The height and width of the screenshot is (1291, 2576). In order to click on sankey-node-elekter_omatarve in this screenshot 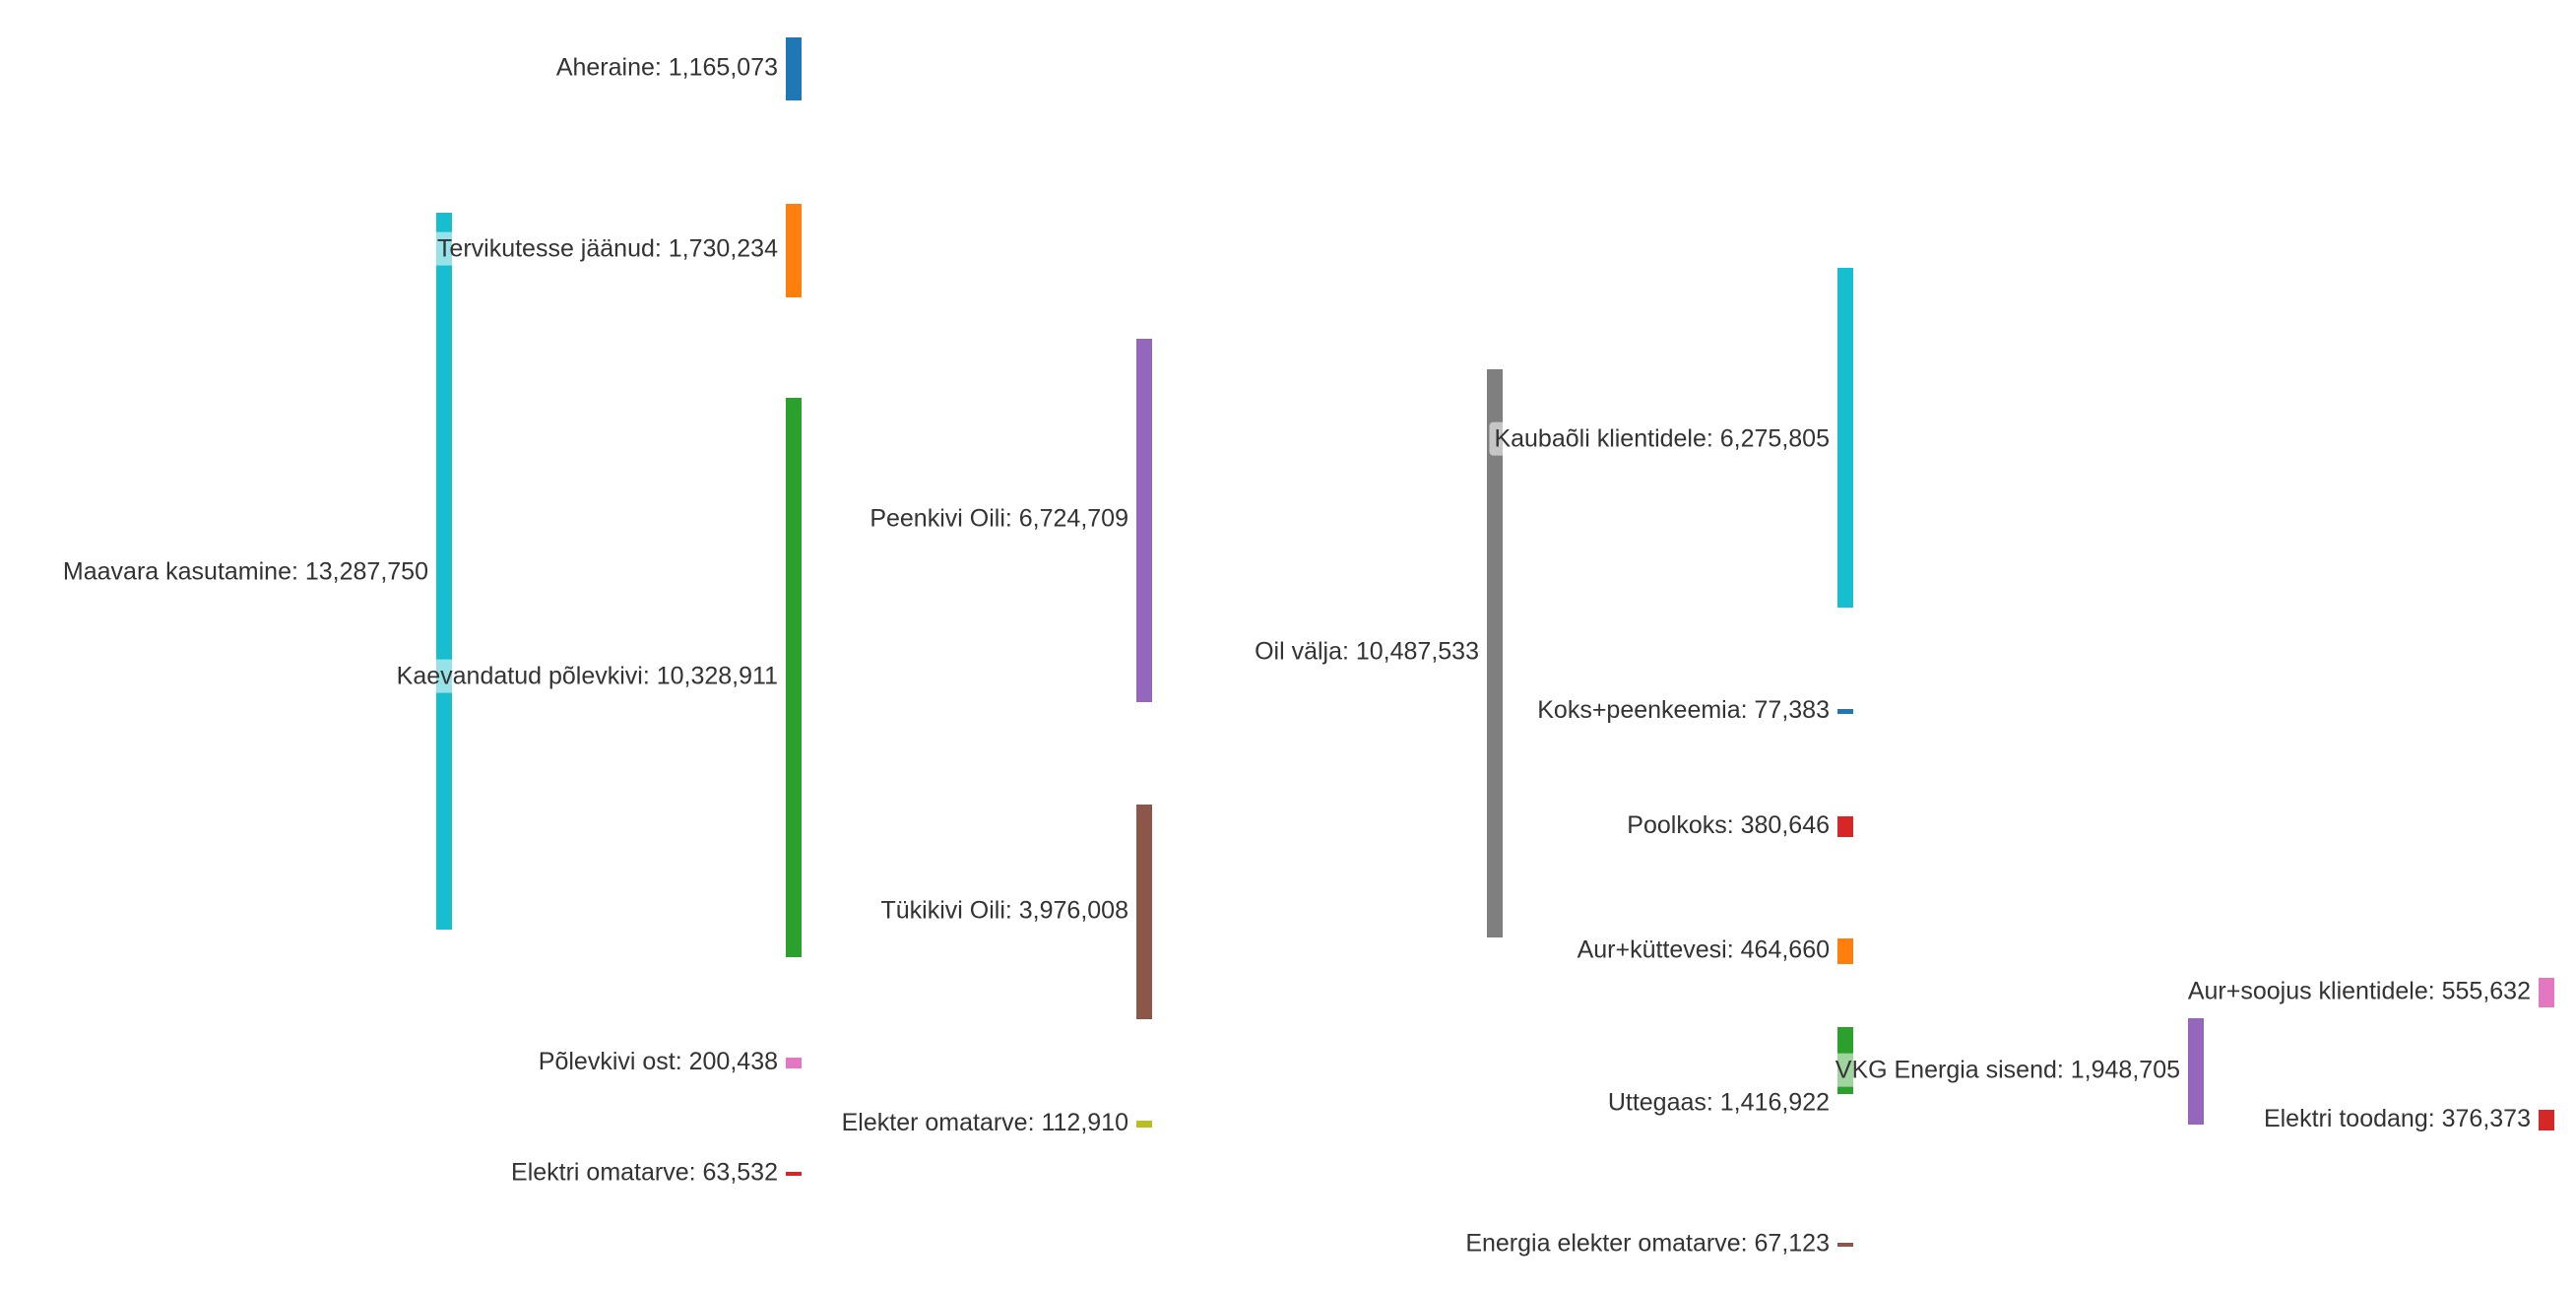, I will do `click(1144, 1124)`.